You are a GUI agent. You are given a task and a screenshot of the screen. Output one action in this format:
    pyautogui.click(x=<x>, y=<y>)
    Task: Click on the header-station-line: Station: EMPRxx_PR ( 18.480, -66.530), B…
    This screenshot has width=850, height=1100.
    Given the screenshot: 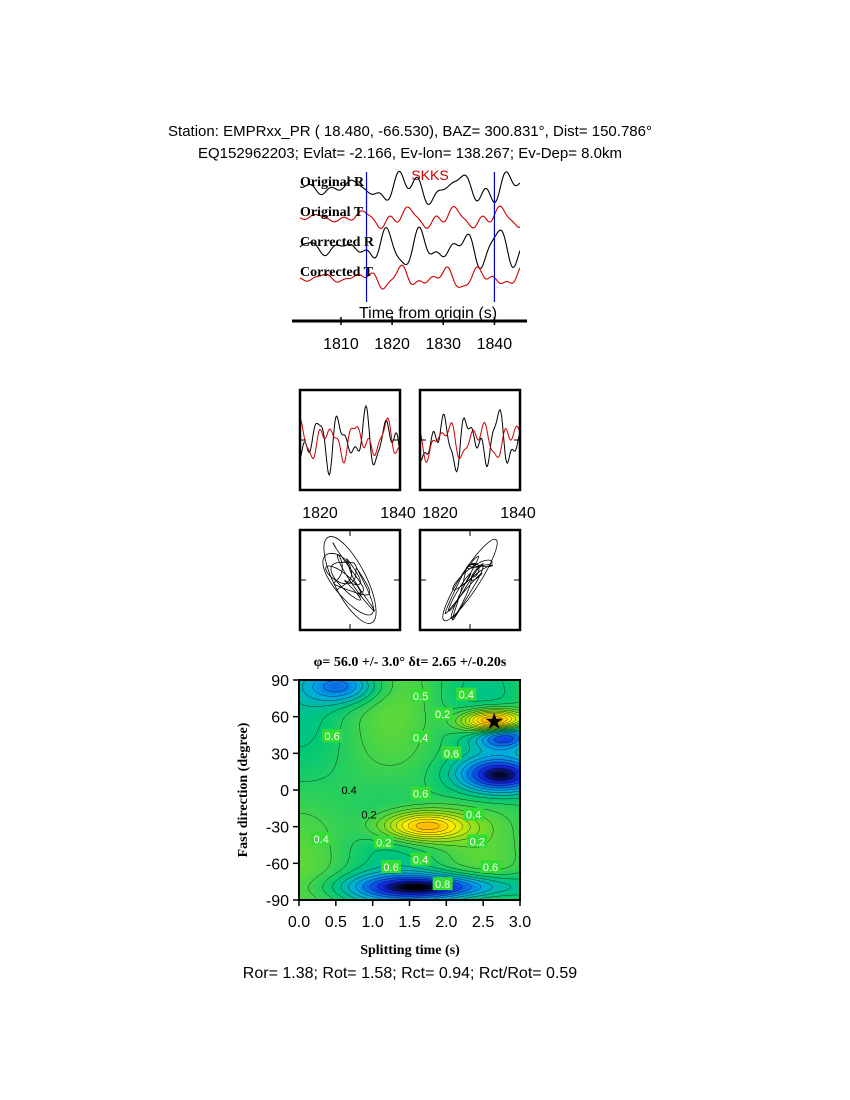 What is the action you would take?
    pyautogui.click(x=410, y=131)
    